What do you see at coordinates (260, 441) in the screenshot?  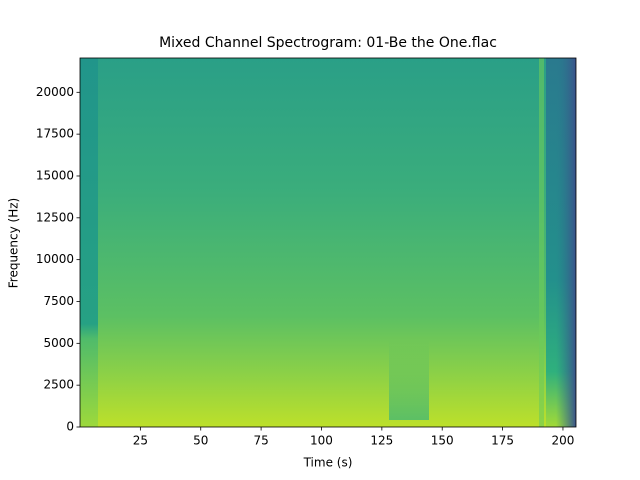 I see `x-tick-label: 75` at bounding box center [260, 441].